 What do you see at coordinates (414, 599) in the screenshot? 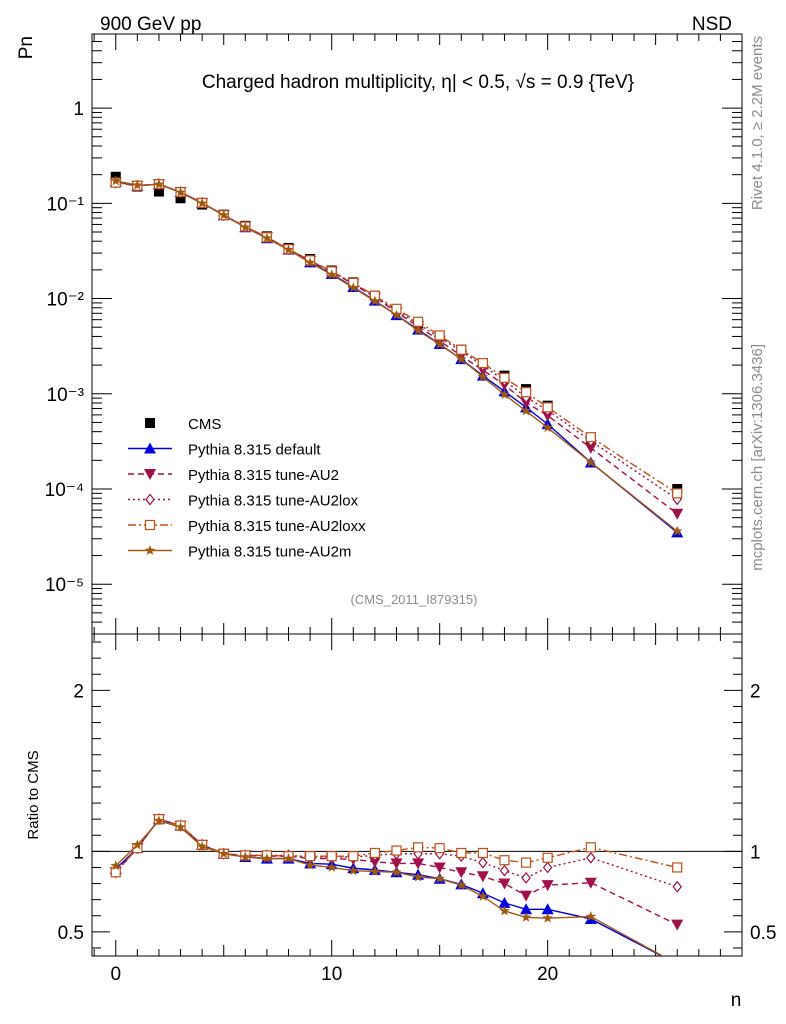
I see `analysis-label: (CMS_2011_I879315)` at bounding box center [414, 599].